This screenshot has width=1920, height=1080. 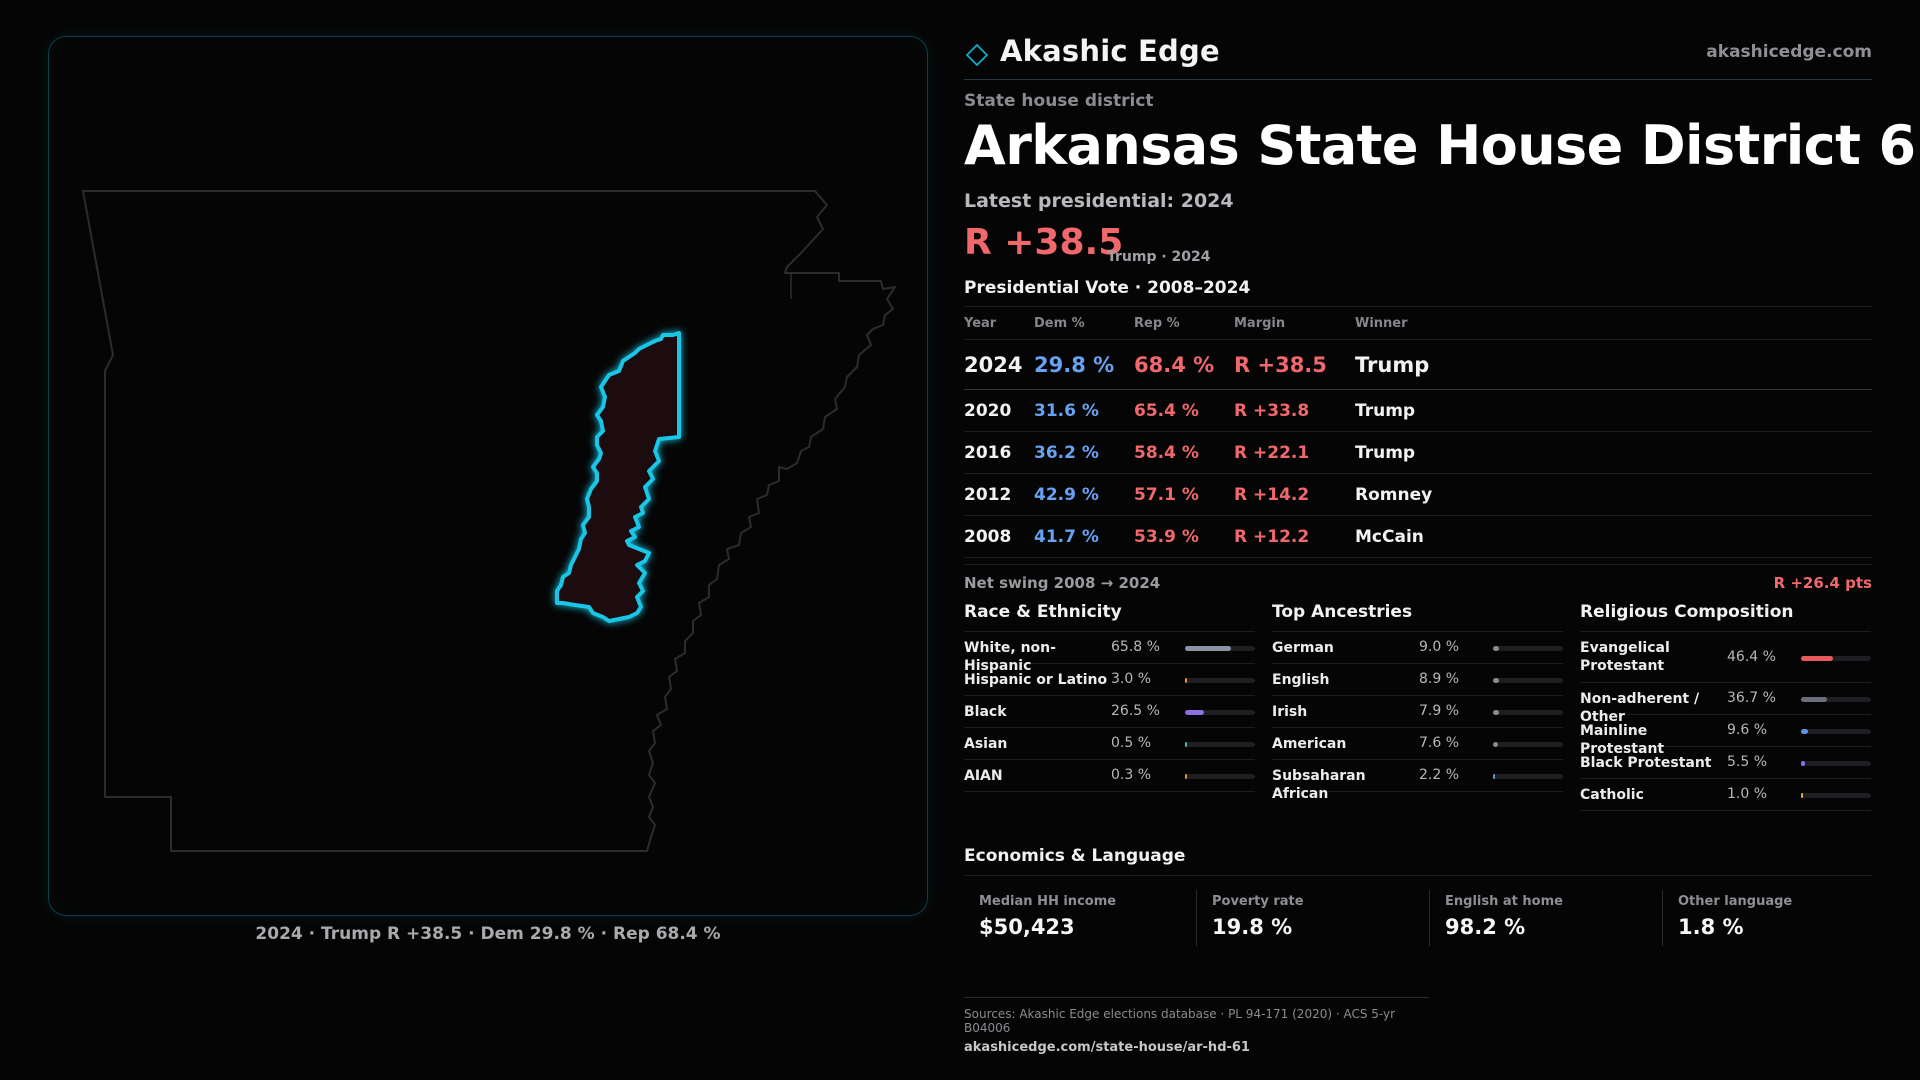 What do you see at coordinates (1439, 679) in the screenshot?
I see `item-percent: 8.9 %` at bounding box center [1439, 679].